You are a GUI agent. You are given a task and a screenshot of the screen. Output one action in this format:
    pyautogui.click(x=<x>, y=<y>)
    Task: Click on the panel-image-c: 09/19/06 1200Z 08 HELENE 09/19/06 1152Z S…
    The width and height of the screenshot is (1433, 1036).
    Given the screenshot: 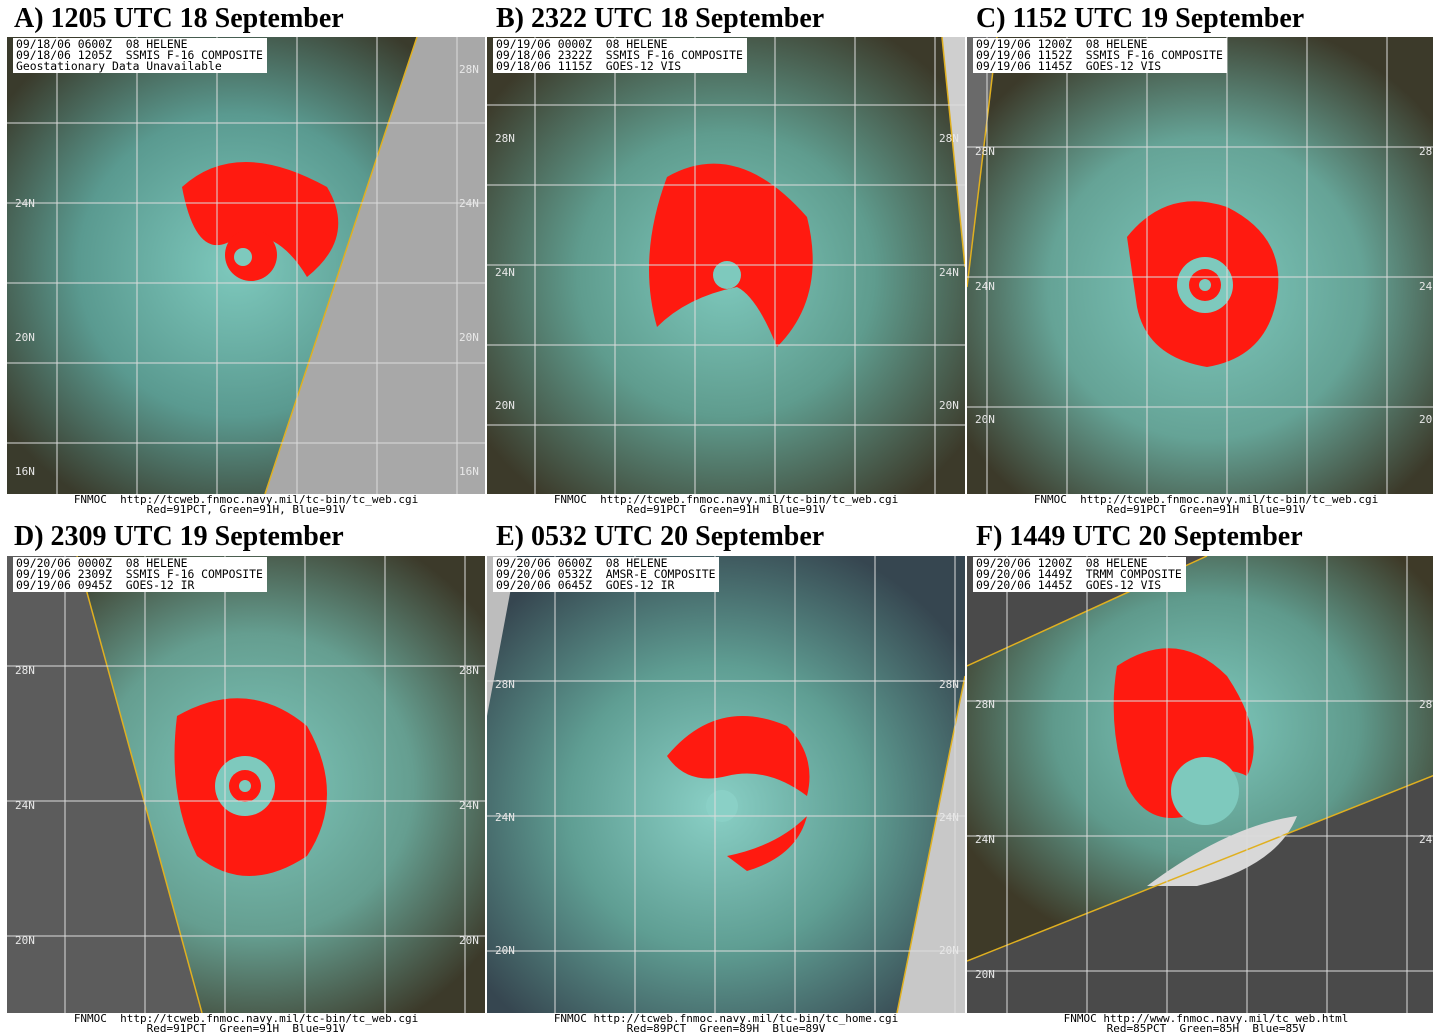 What is the action you would take?
    pyautogui.click(x=1200, y=265)
    